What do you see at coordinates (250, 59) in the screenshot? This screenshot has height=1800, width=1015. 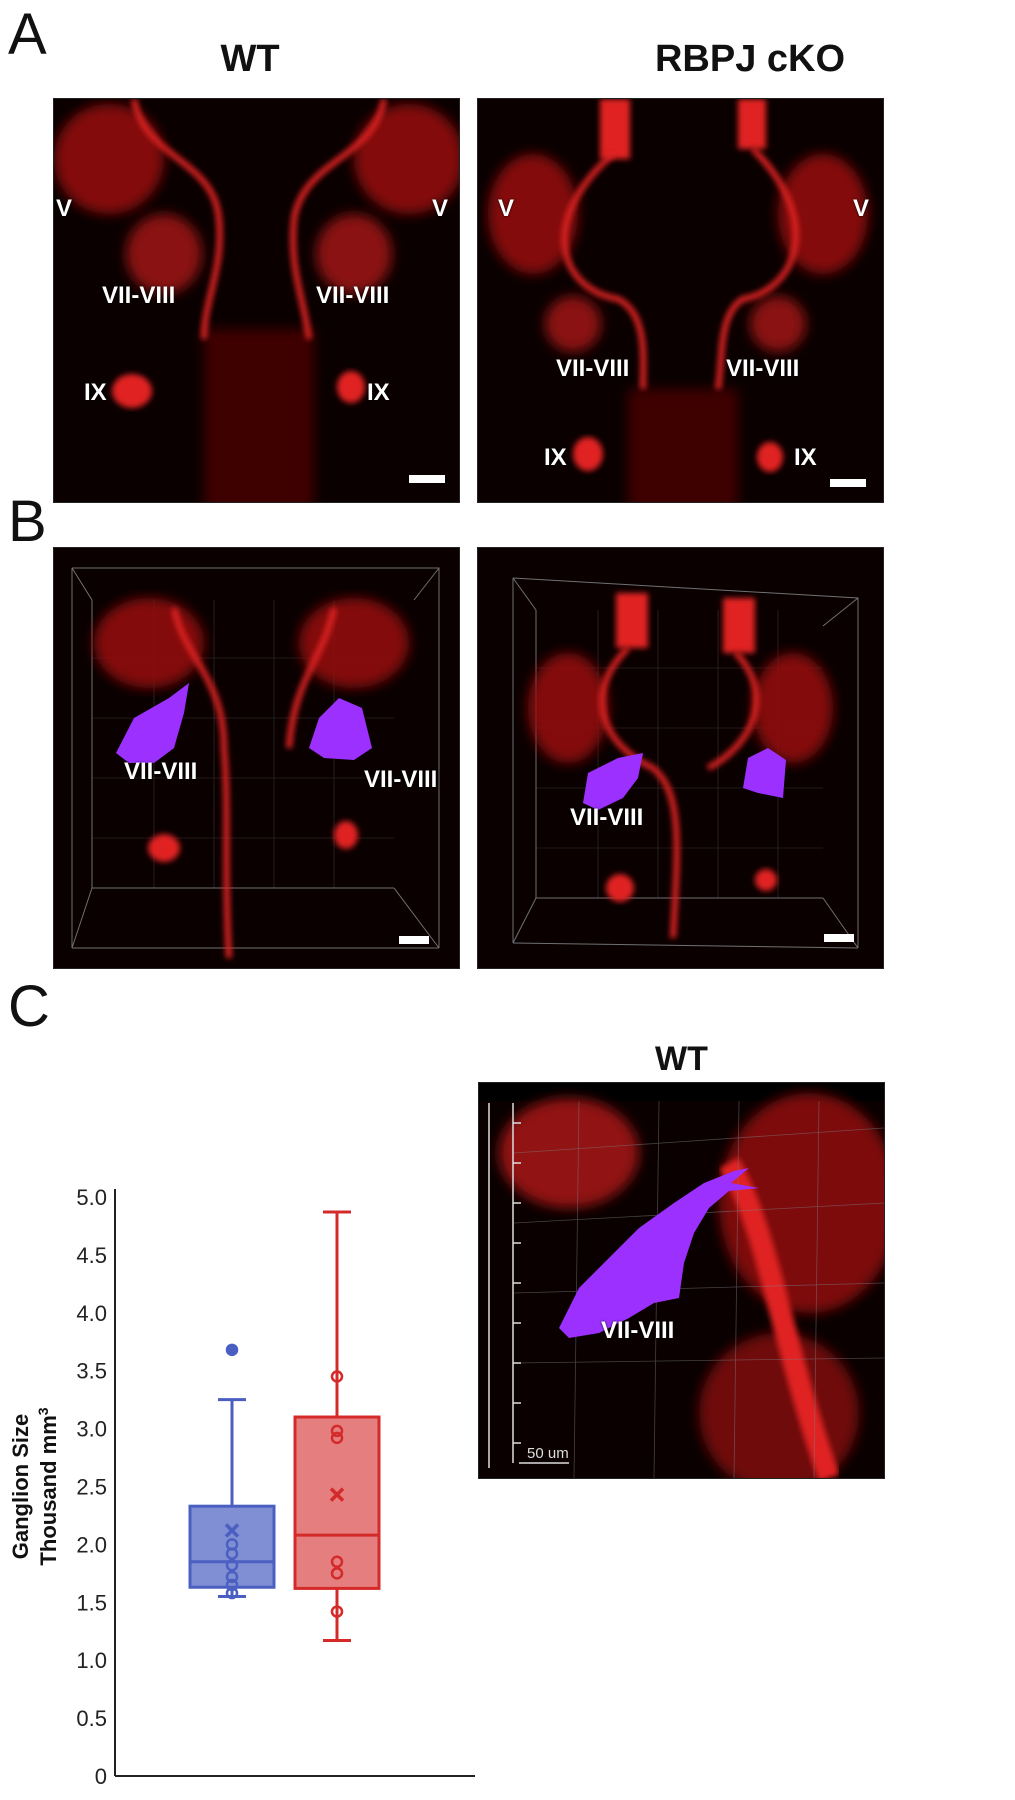 I see `title-wt: WT` at bounding box center [250, 59].